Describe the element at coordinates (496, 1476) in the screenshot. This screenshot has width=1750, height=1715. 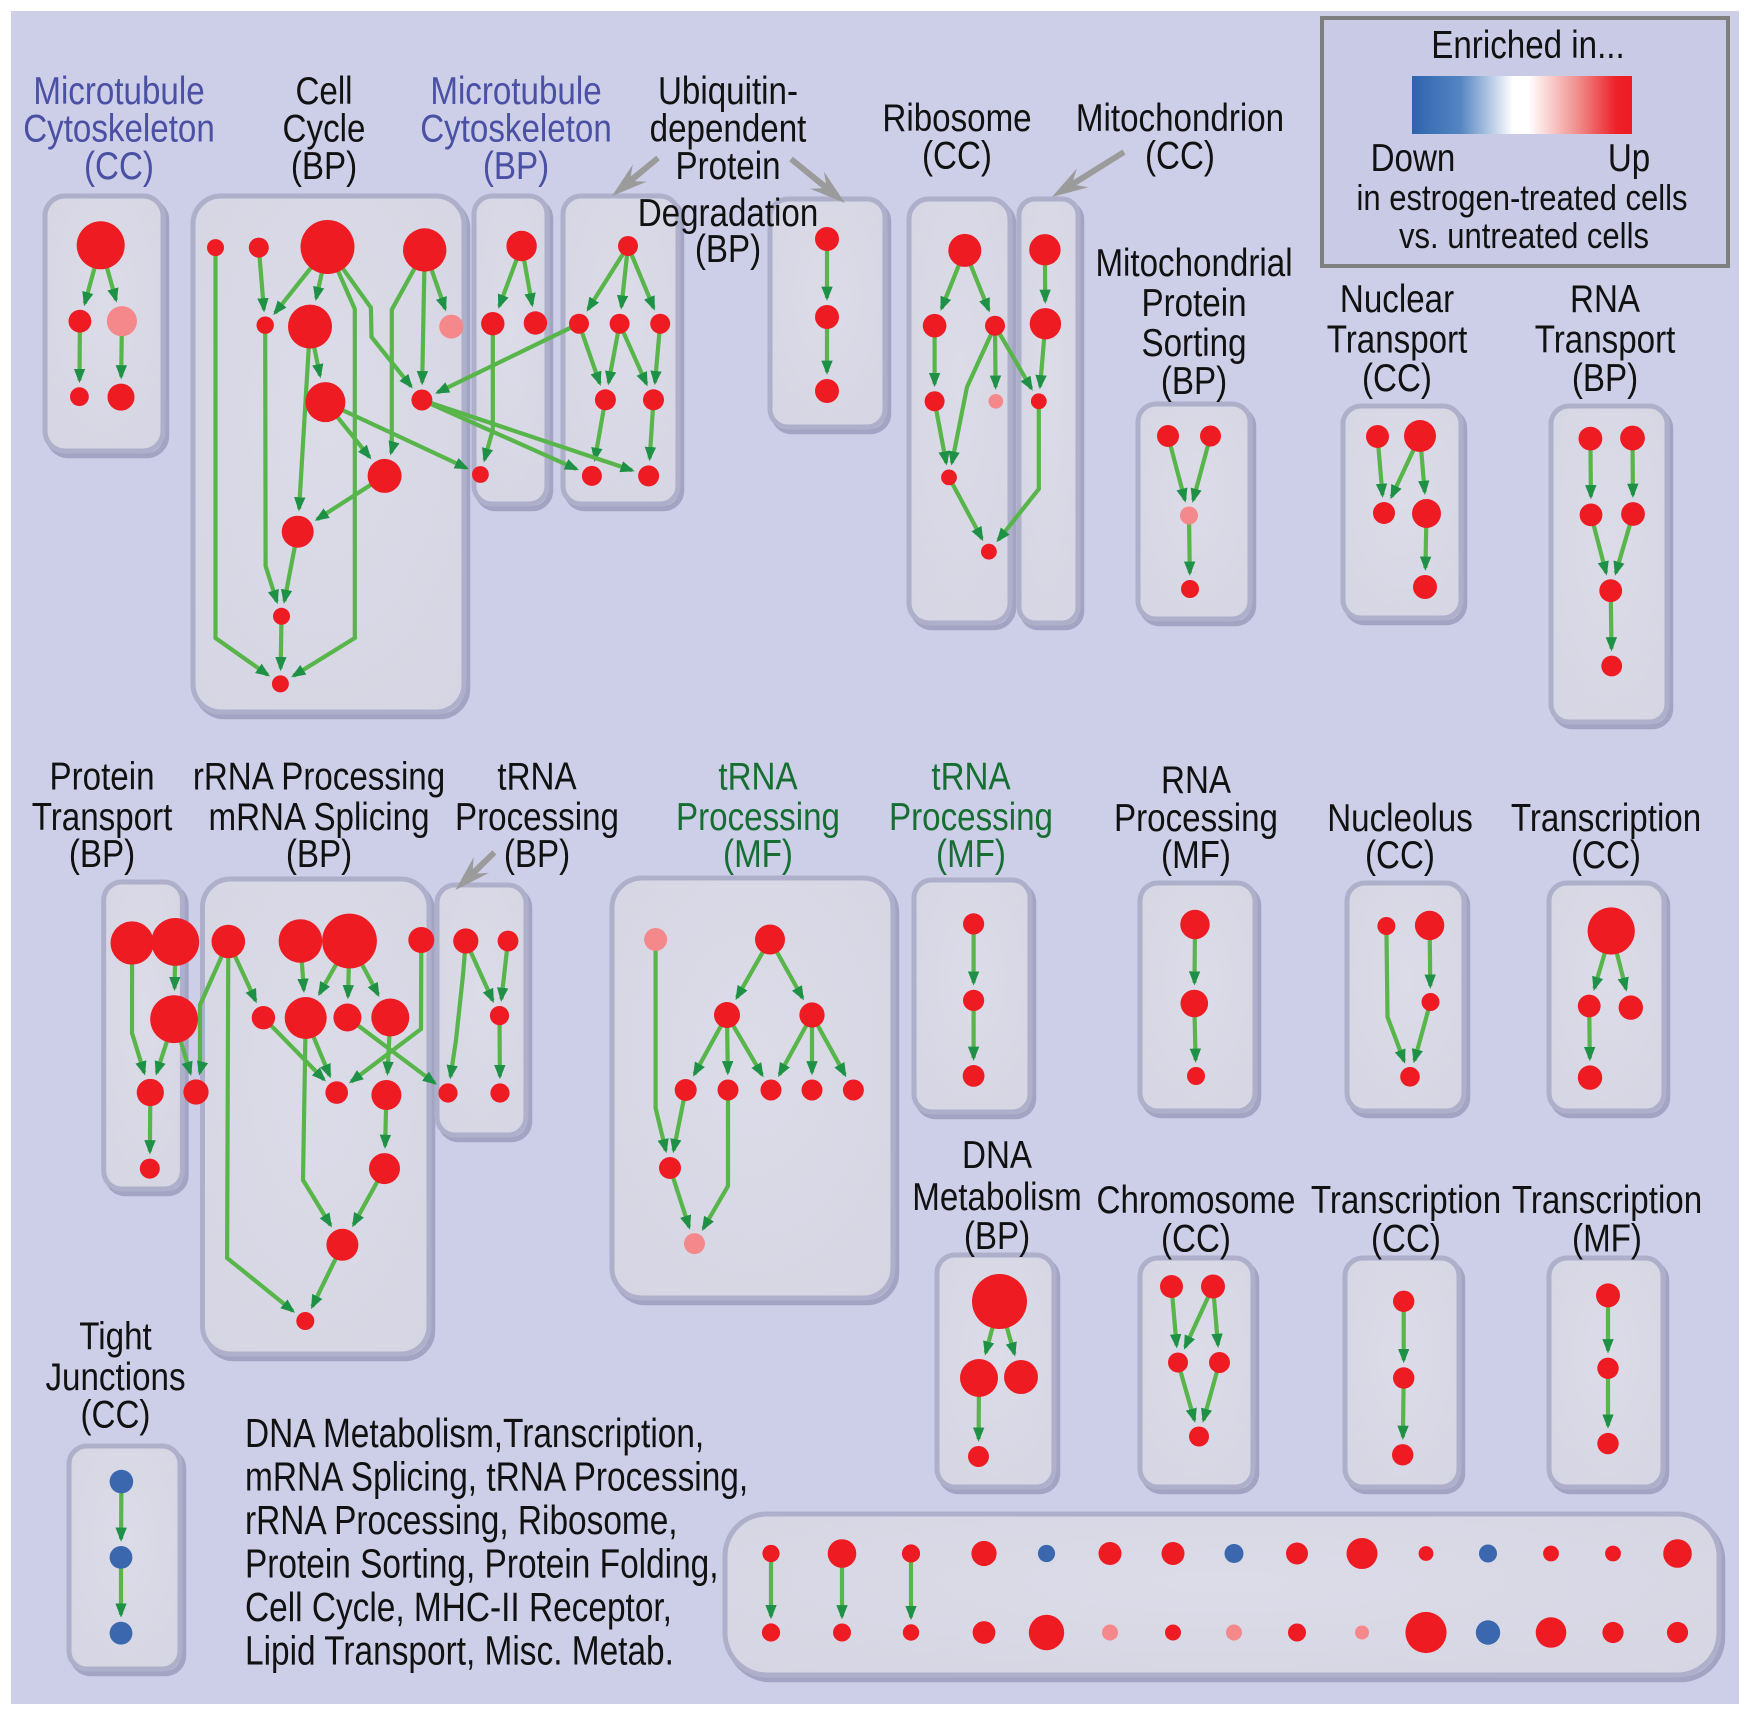
I see `svg-text:mRNA Splicing, tRNA Processing: mRNA Splicing, tRNA Processing,` at that location.